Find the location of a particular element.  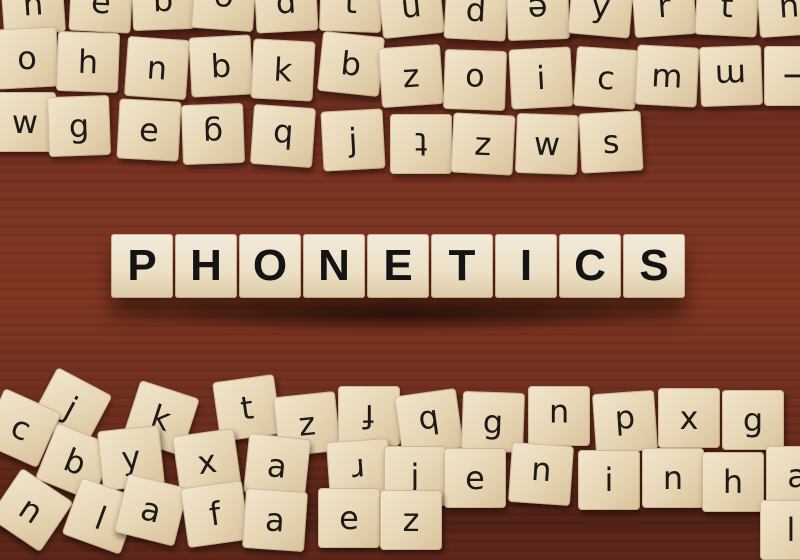

headline-letter-tile: E is located at coordinates (398, 266).